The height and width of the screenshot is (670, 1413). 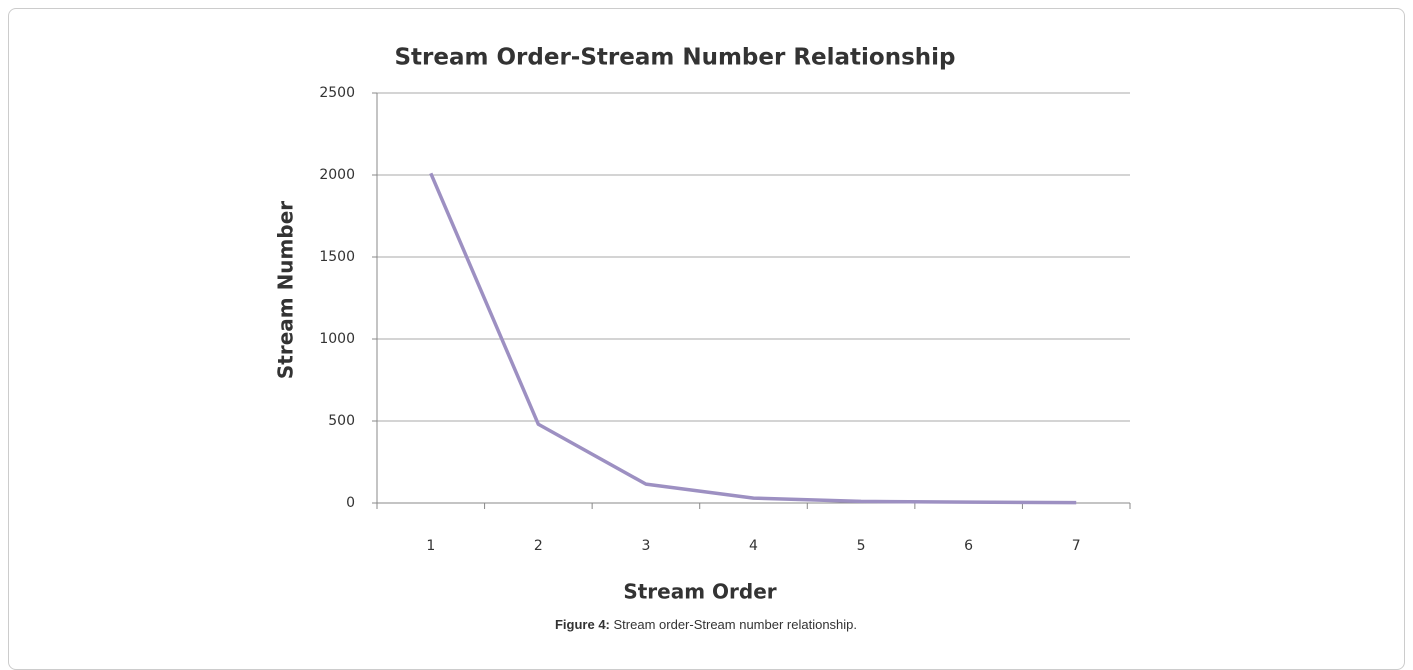 What do you see at coordinates (753, 546) in the screenshot?
I see `x-tick-label: 4` at bounding box center [753, 546].